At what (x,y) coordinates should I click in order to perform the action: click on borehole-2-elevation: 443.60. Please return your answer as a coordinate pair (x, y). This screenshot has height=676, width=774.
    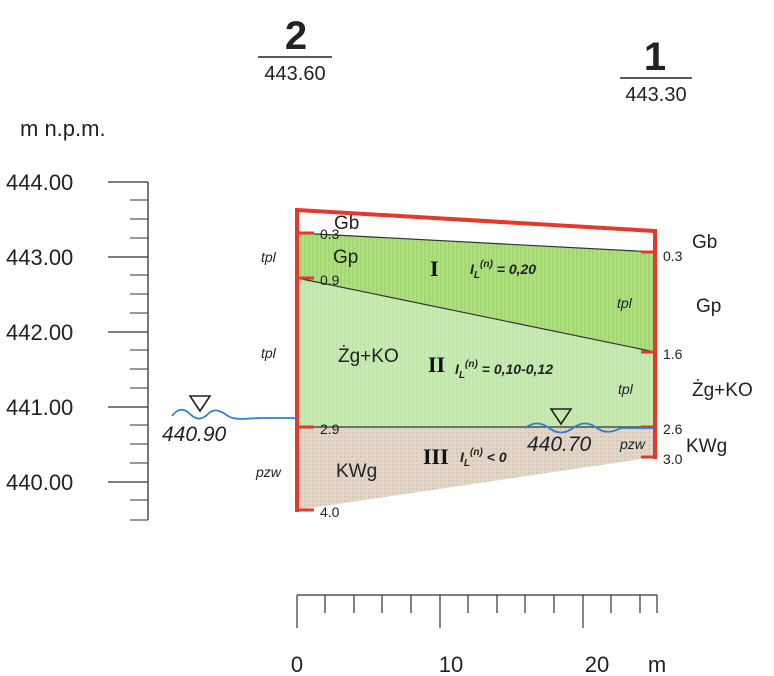
    Looking at the image, I should click on (294, 74).